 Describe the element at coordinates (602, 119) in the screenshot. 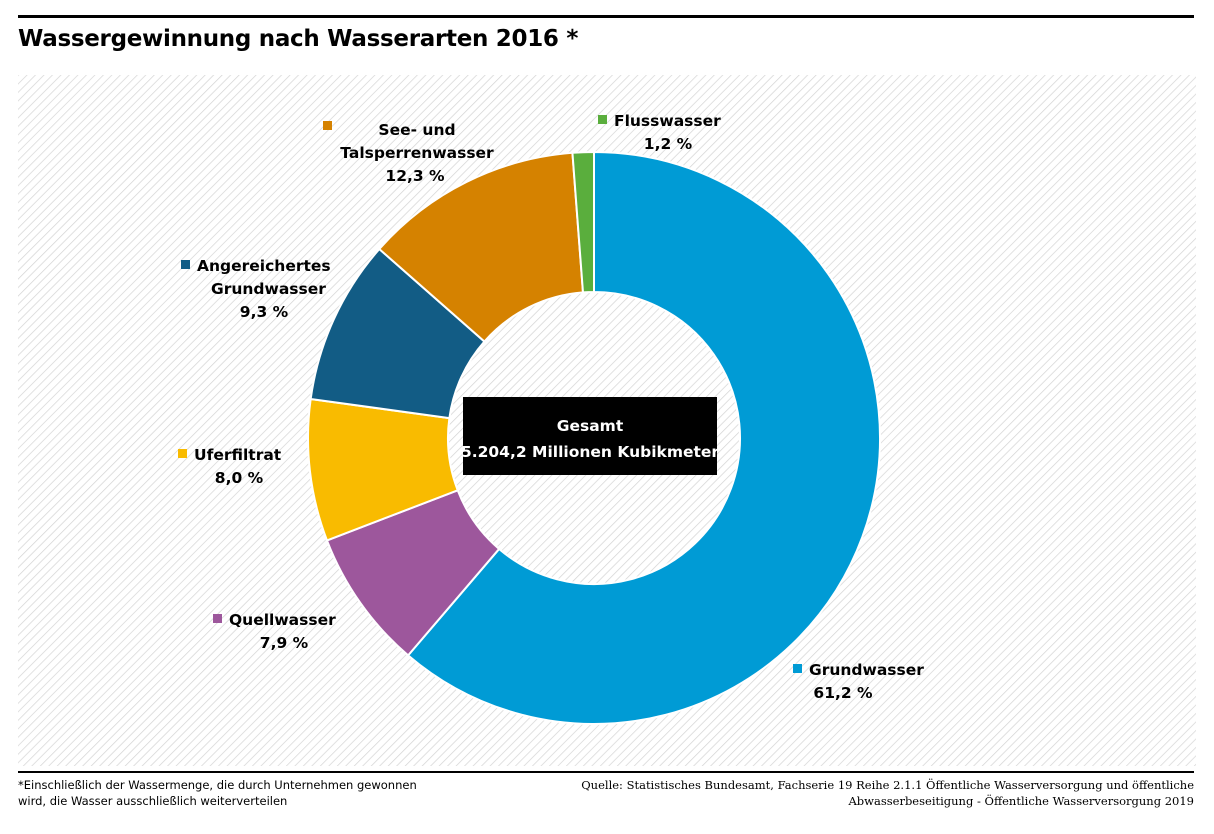

I see `legend-marker-flusswasser` at that location.